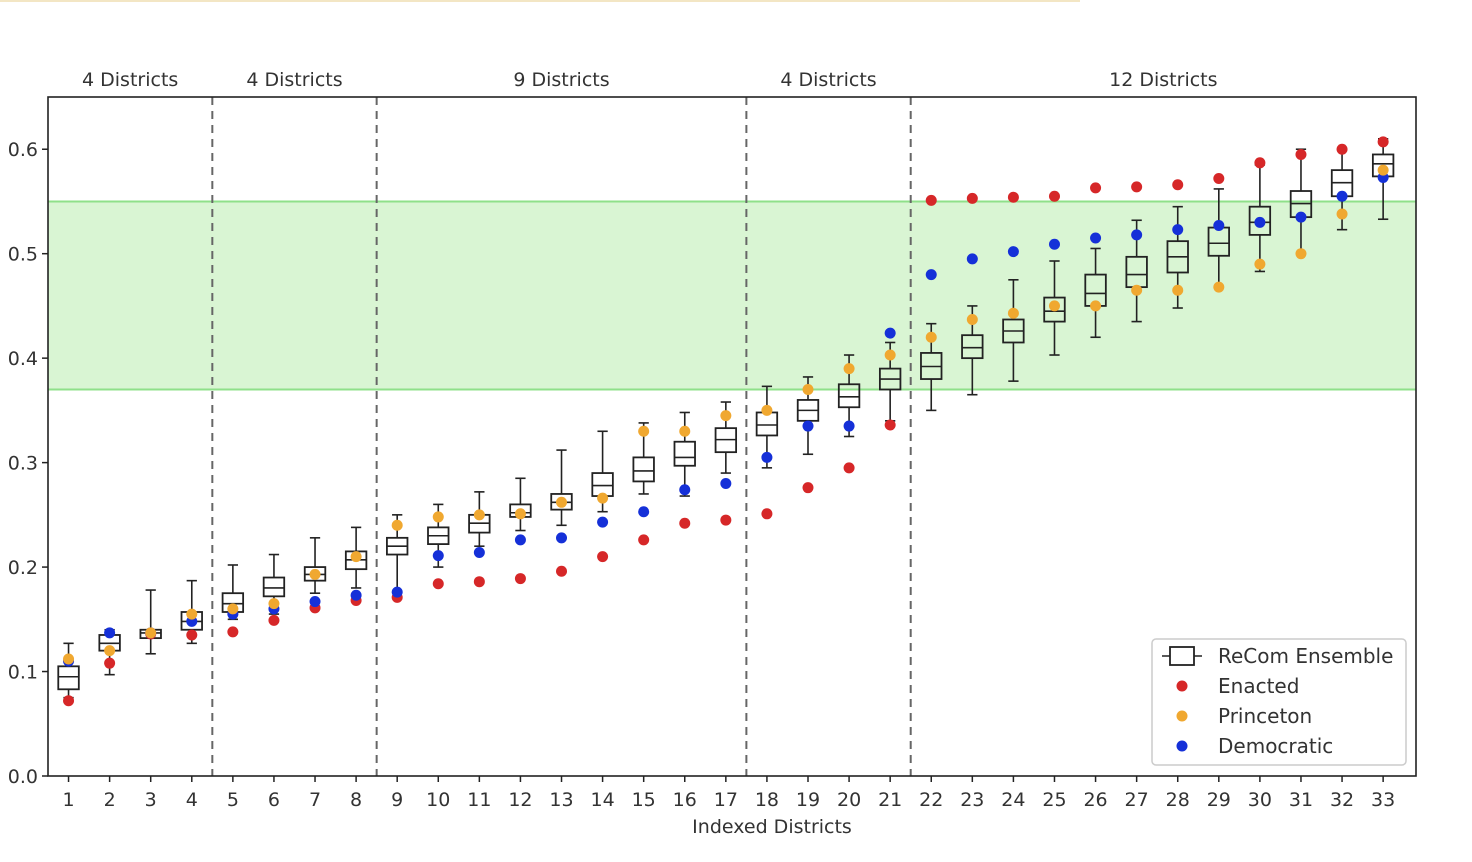 The height and width of the screenshot is (862, 1472). What do you see at coordinates (438, 800) in the screenshot?
I see `x-tick-label: 10` at bounding box center [438, 800].